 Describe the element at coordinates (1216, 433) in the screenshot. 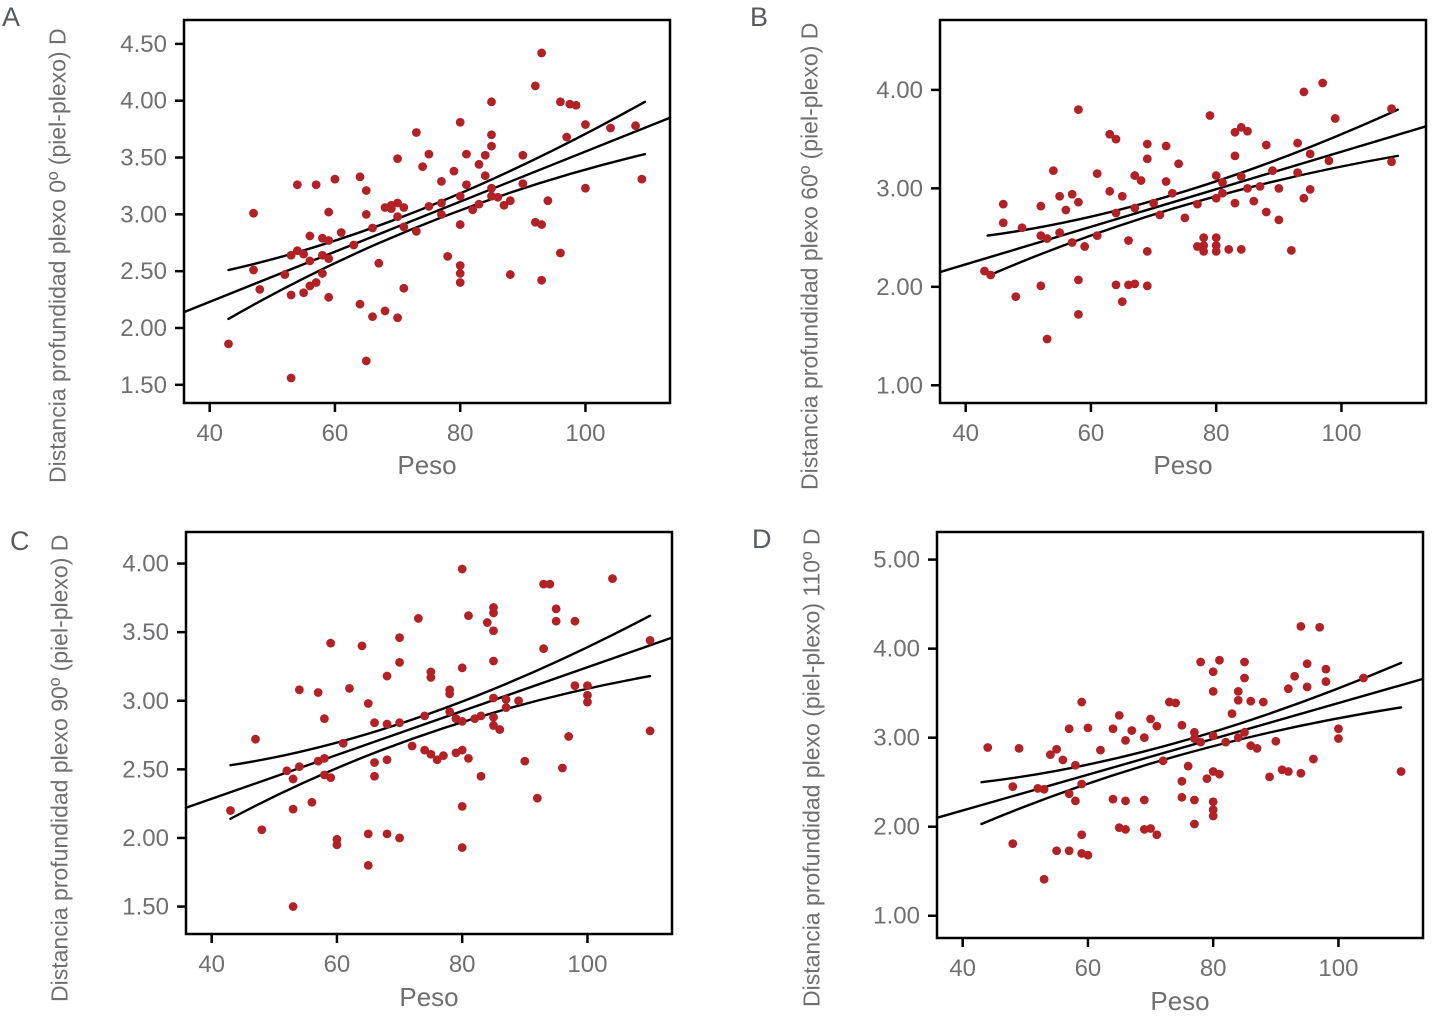

I see `x-tick-label: 80` at that location.